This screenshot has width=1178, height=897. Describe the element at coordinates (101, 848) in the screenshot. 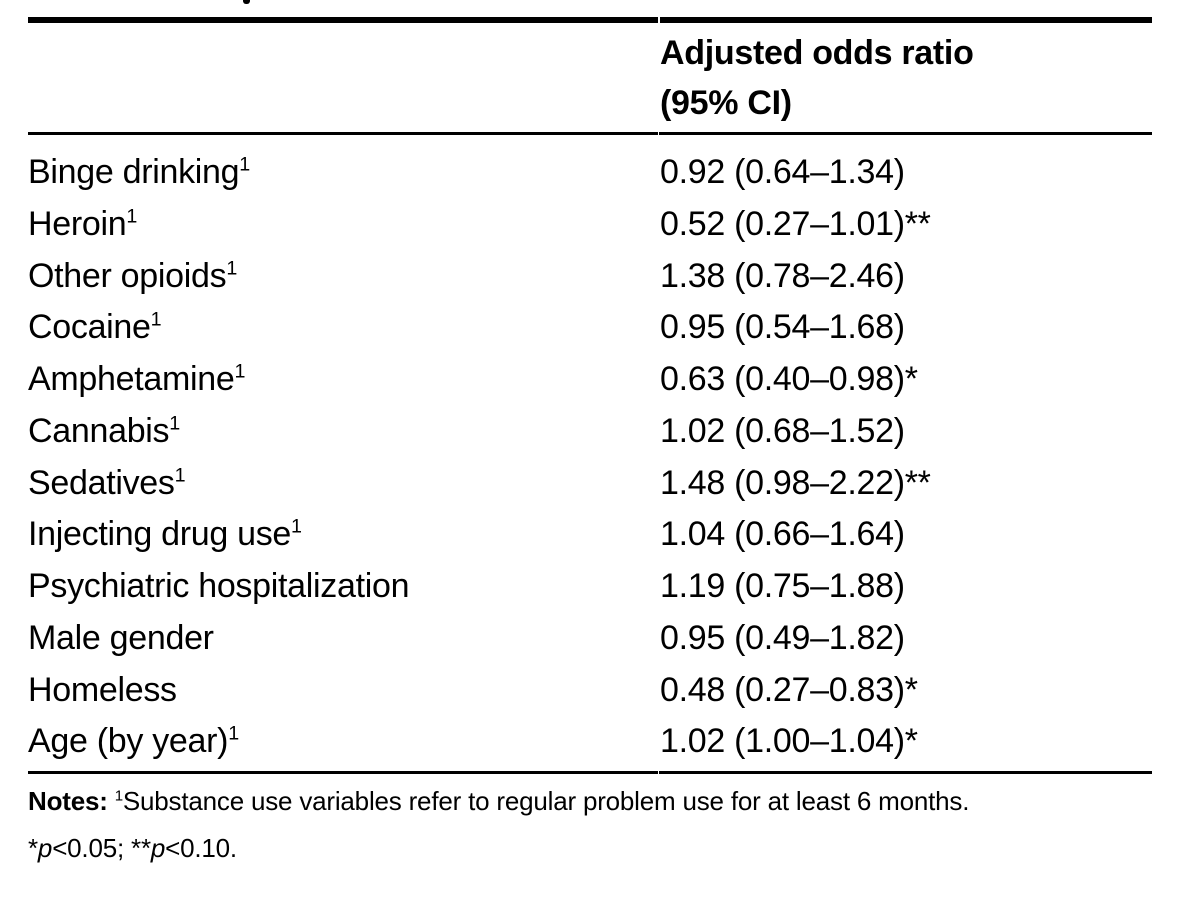

I see `sig-threshold-1: <0.05; **` at that location.